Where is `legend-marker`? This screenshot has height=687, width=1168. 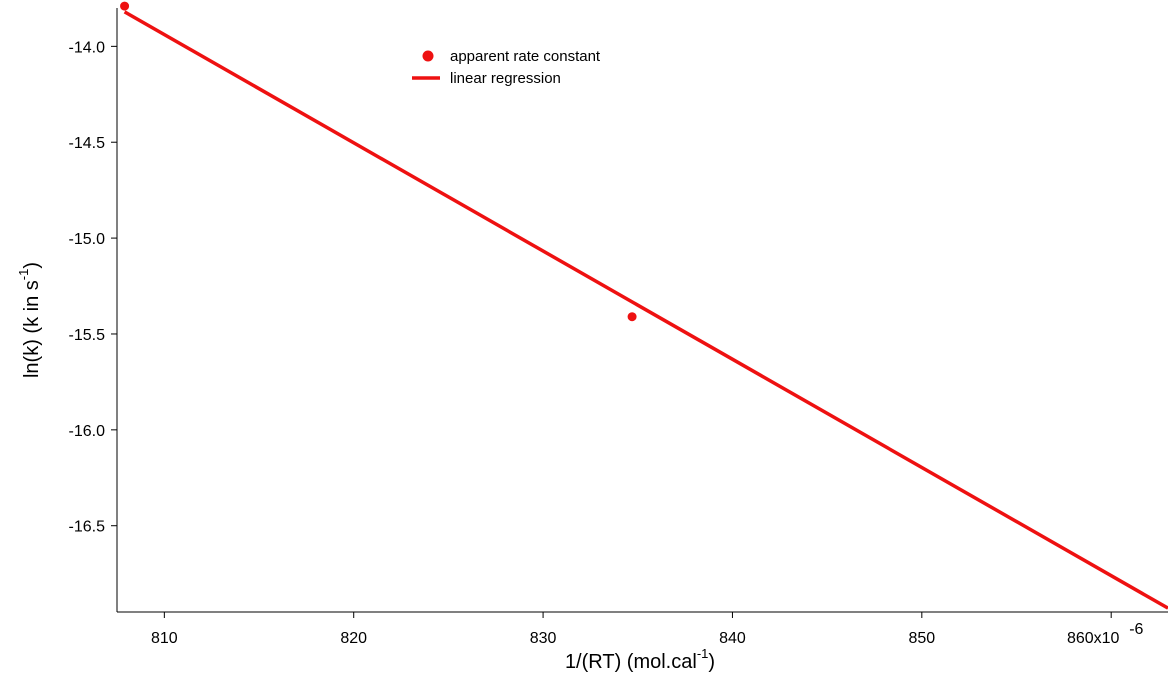
legend-marker is located at coordinates (428, 56).